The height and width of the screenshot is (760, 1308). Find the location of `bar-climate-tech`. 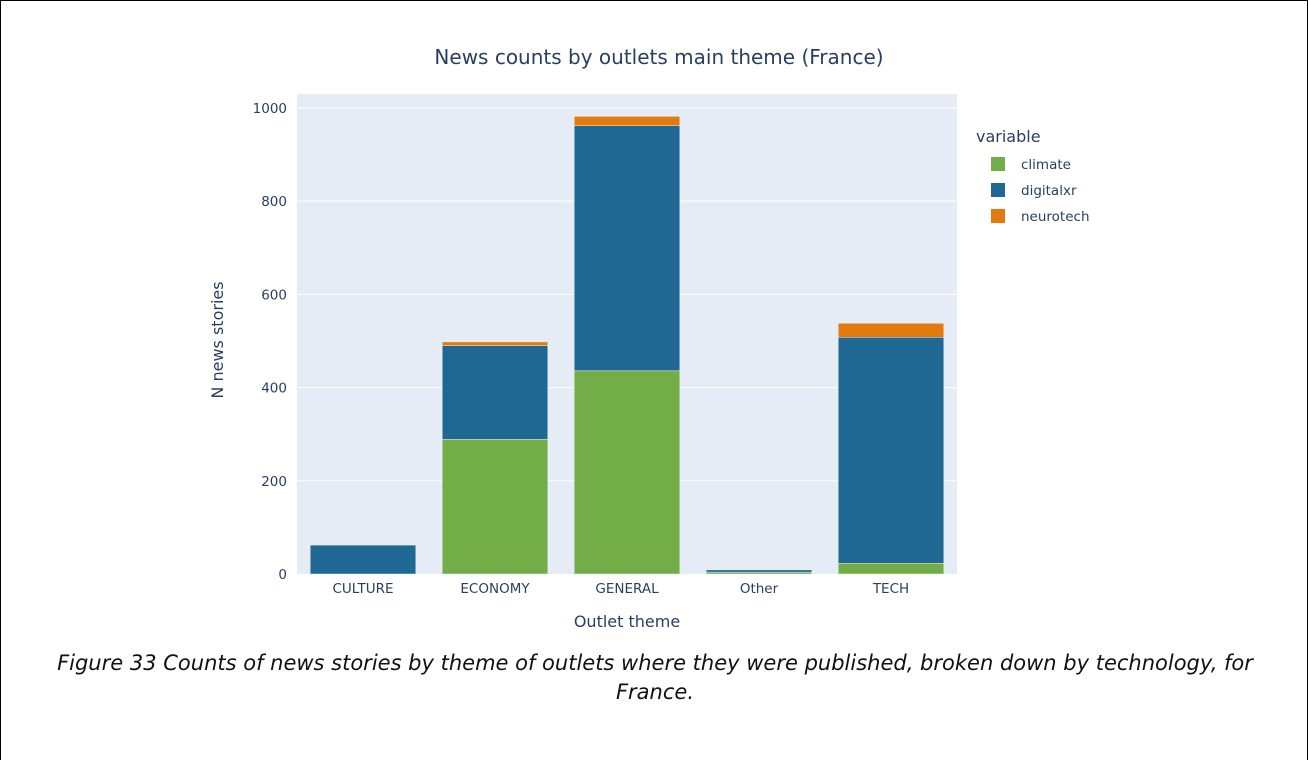

bar-climate-tech is located at coordinates (891, 568).